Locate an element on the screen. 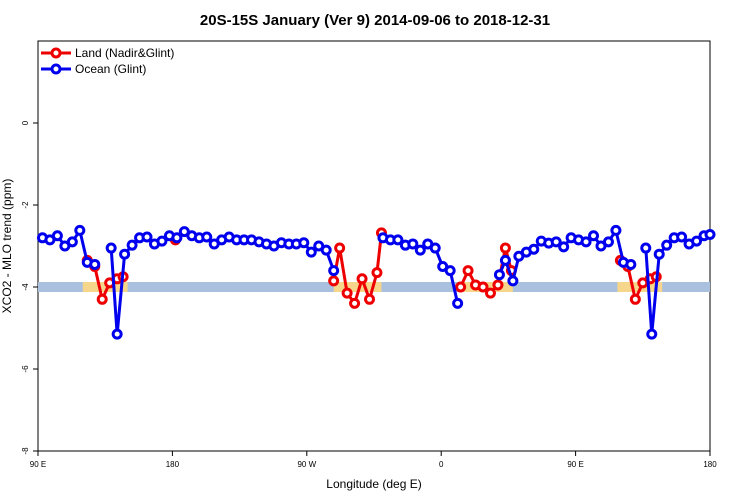 This screenshot has width=750, height=500. legend-ocean-label: Ocean (Glint) is located at coordinates (110, 69).